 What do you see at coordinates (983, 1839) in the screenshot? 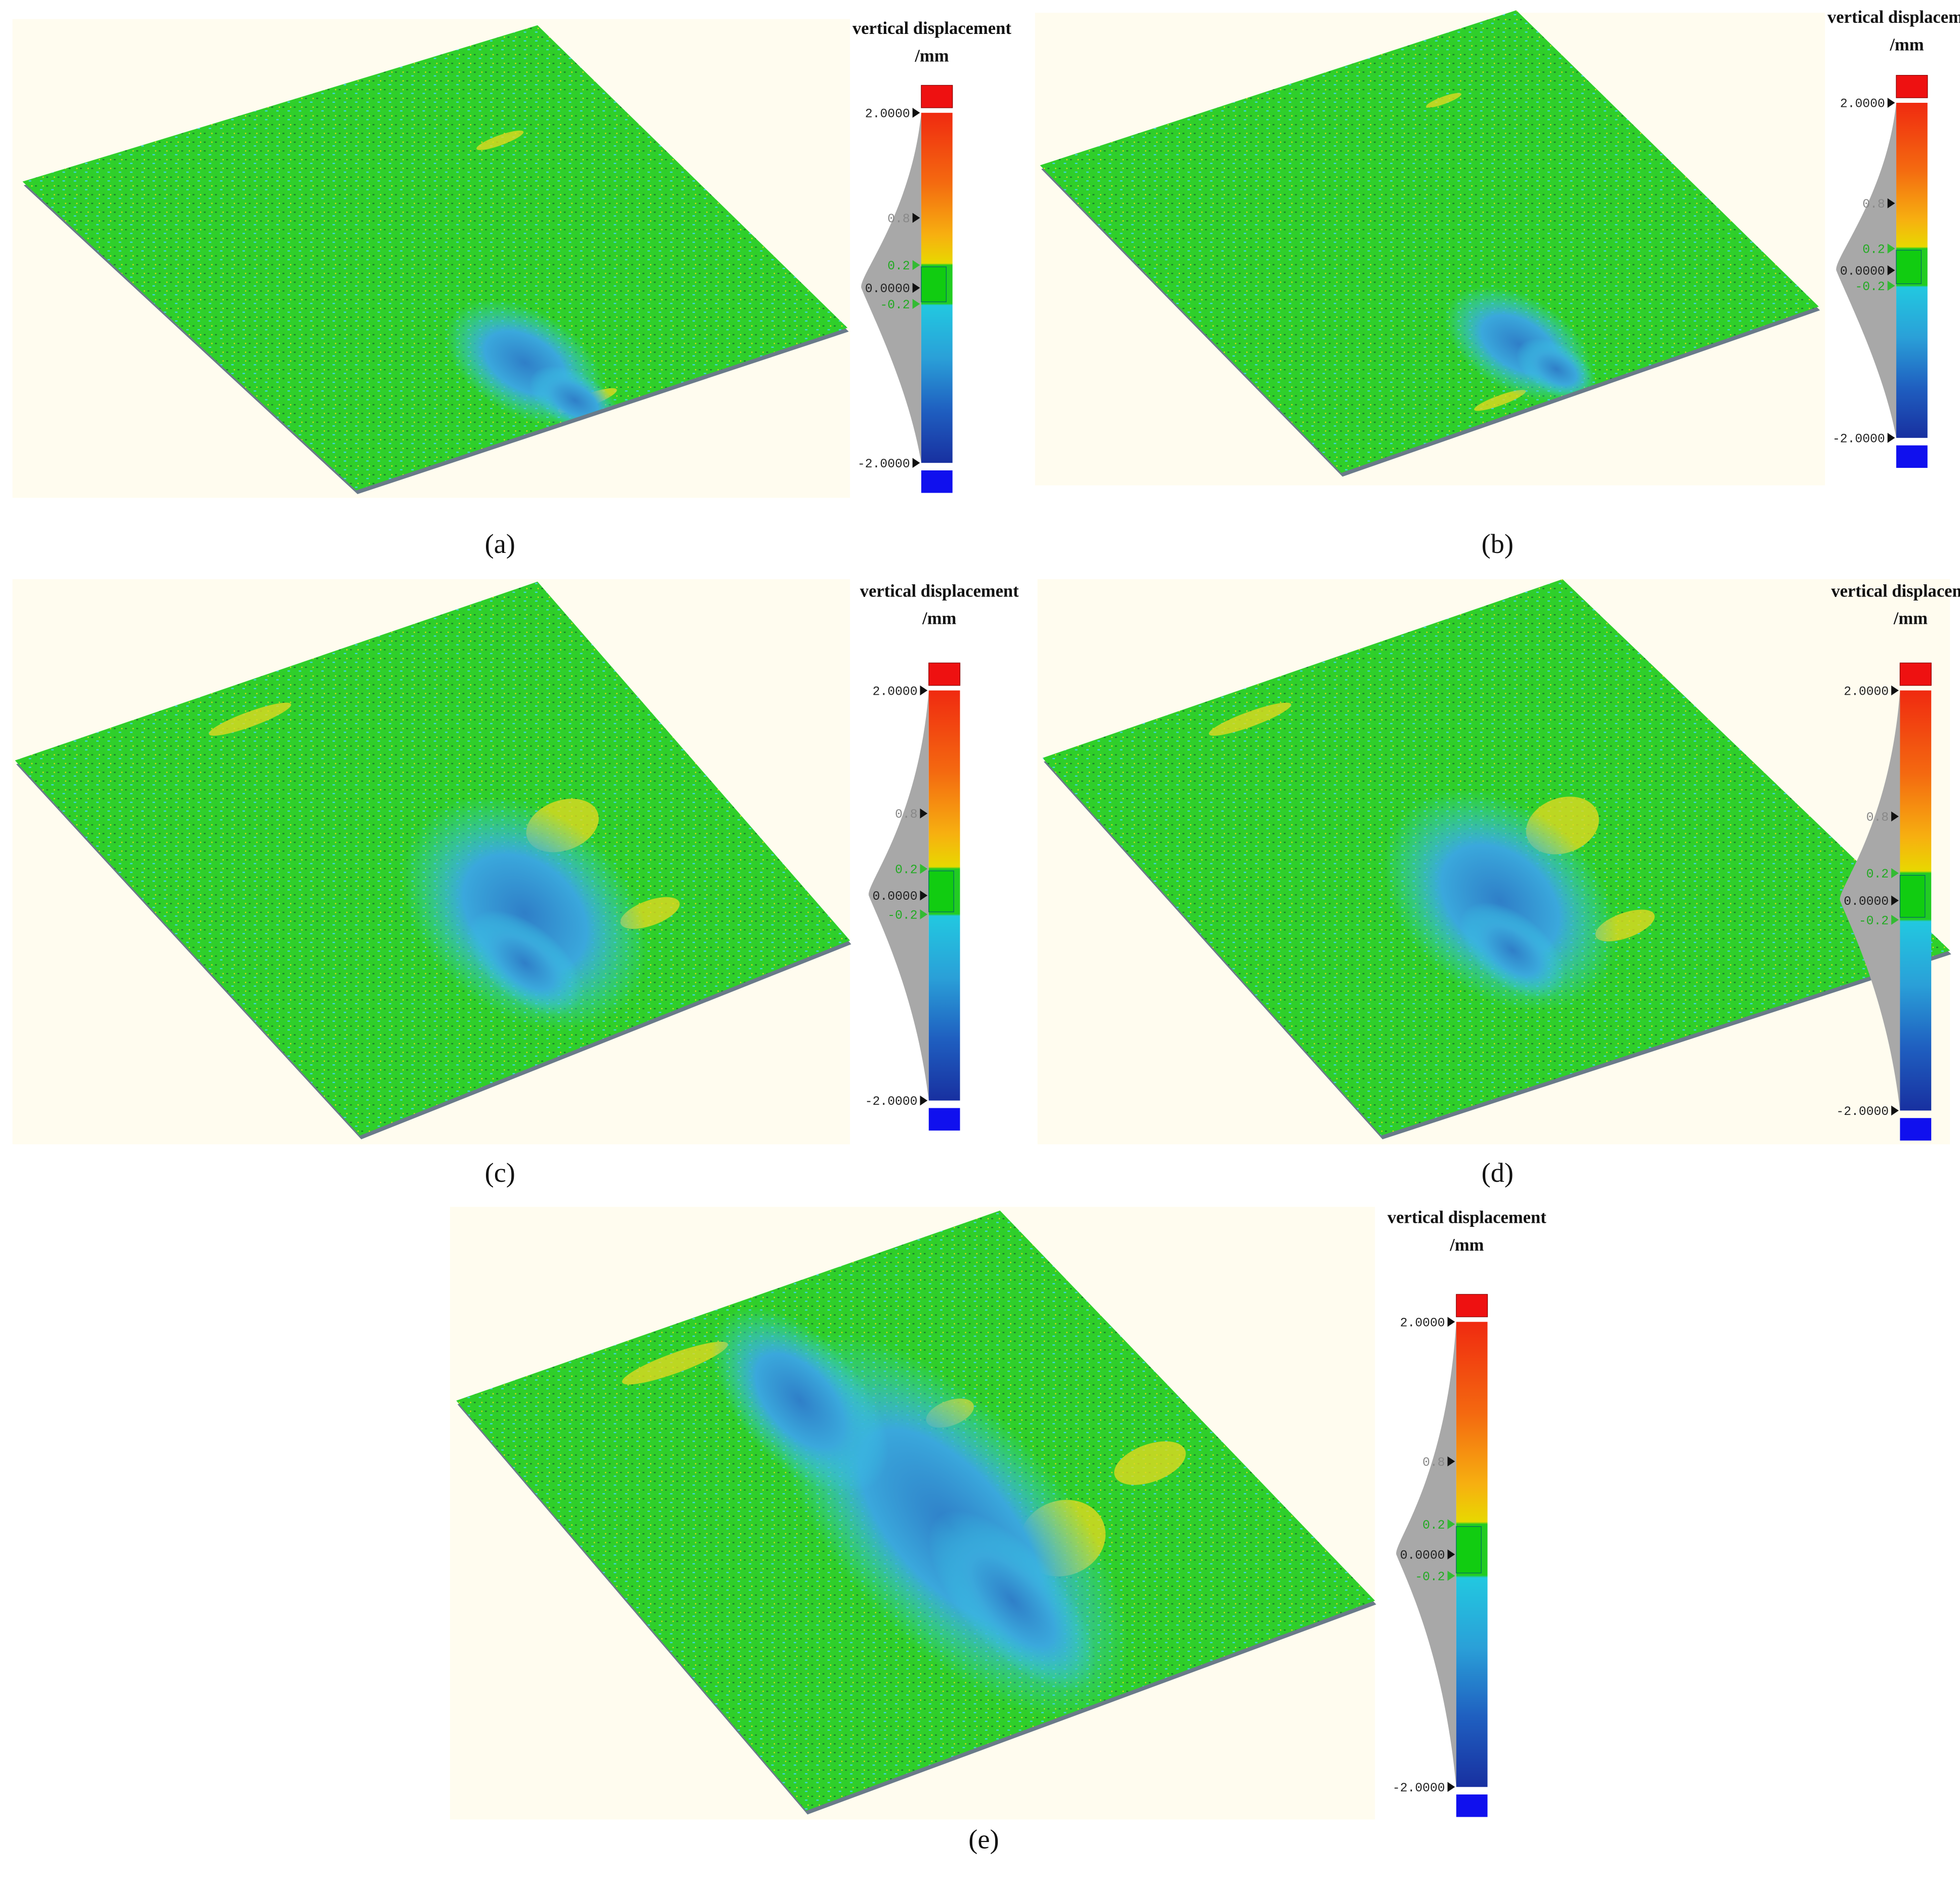
I see `panel-label: (e)` at bounding box center [983, 1839].